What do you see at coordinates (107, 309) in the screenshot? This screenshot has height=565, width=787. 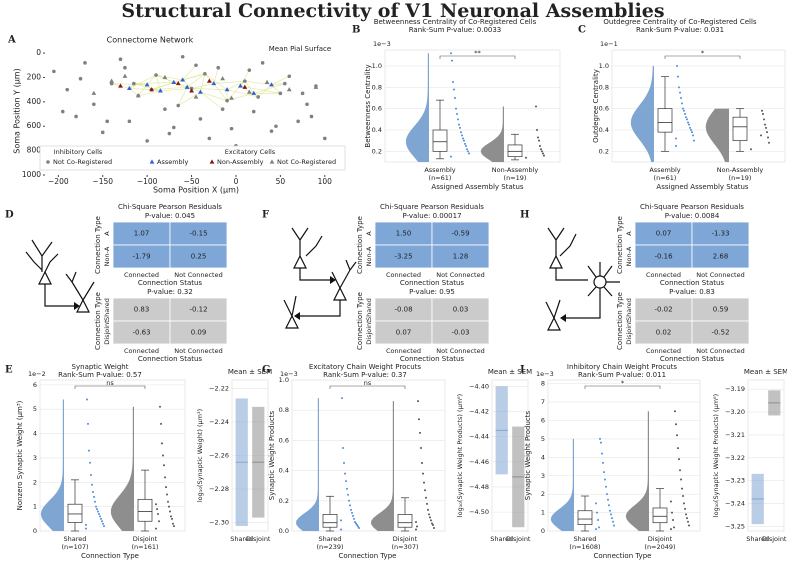 I see `row-label: Shared` at bounding box center [107, 309].